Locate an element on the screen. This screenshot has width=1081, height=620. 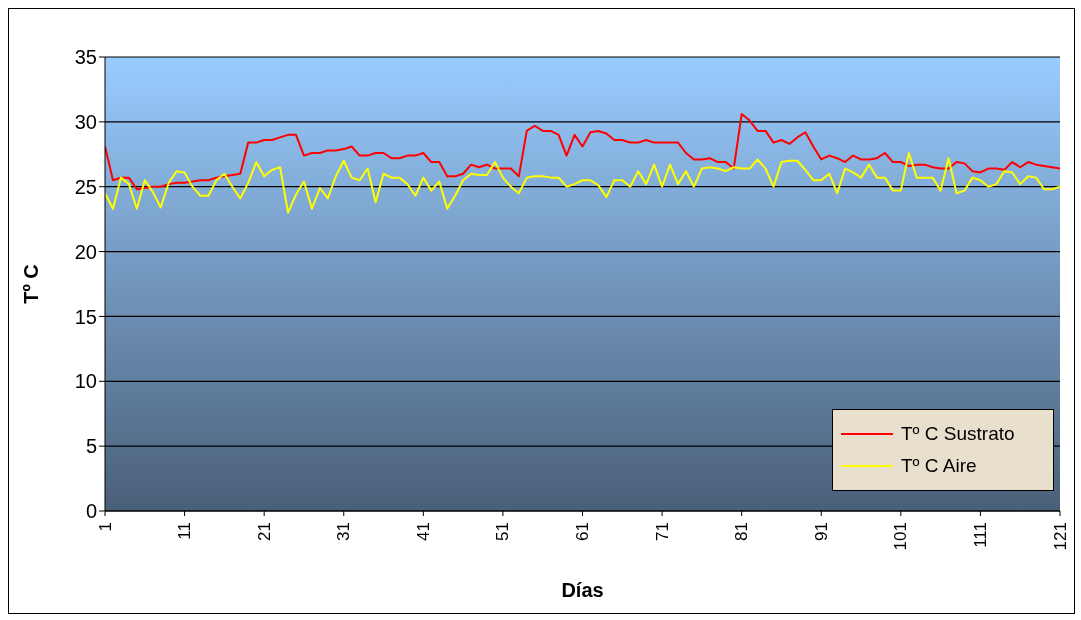
x-tick-label: 71 is located at coordinates (662, 531).